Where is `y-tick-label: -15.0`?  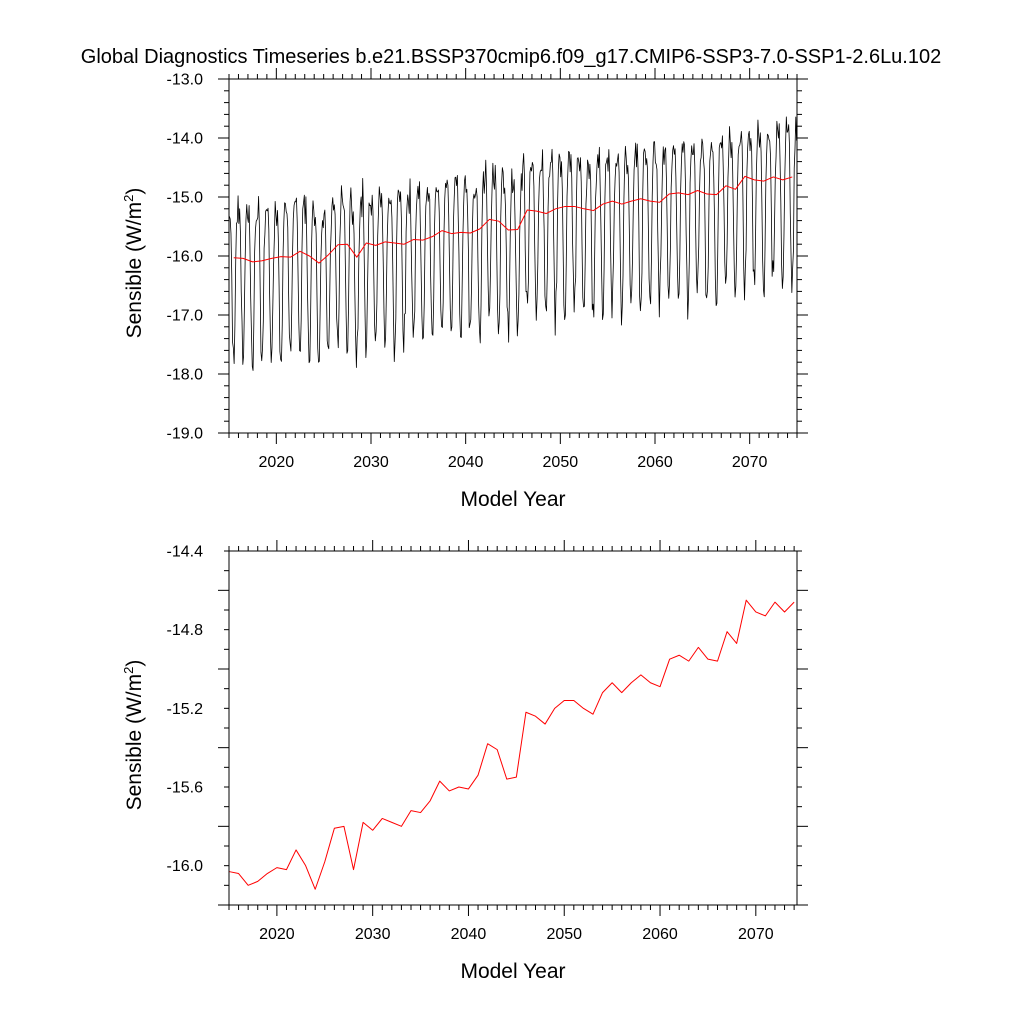
y-tick-label: -15.0 is located at coordinates (185, 198).